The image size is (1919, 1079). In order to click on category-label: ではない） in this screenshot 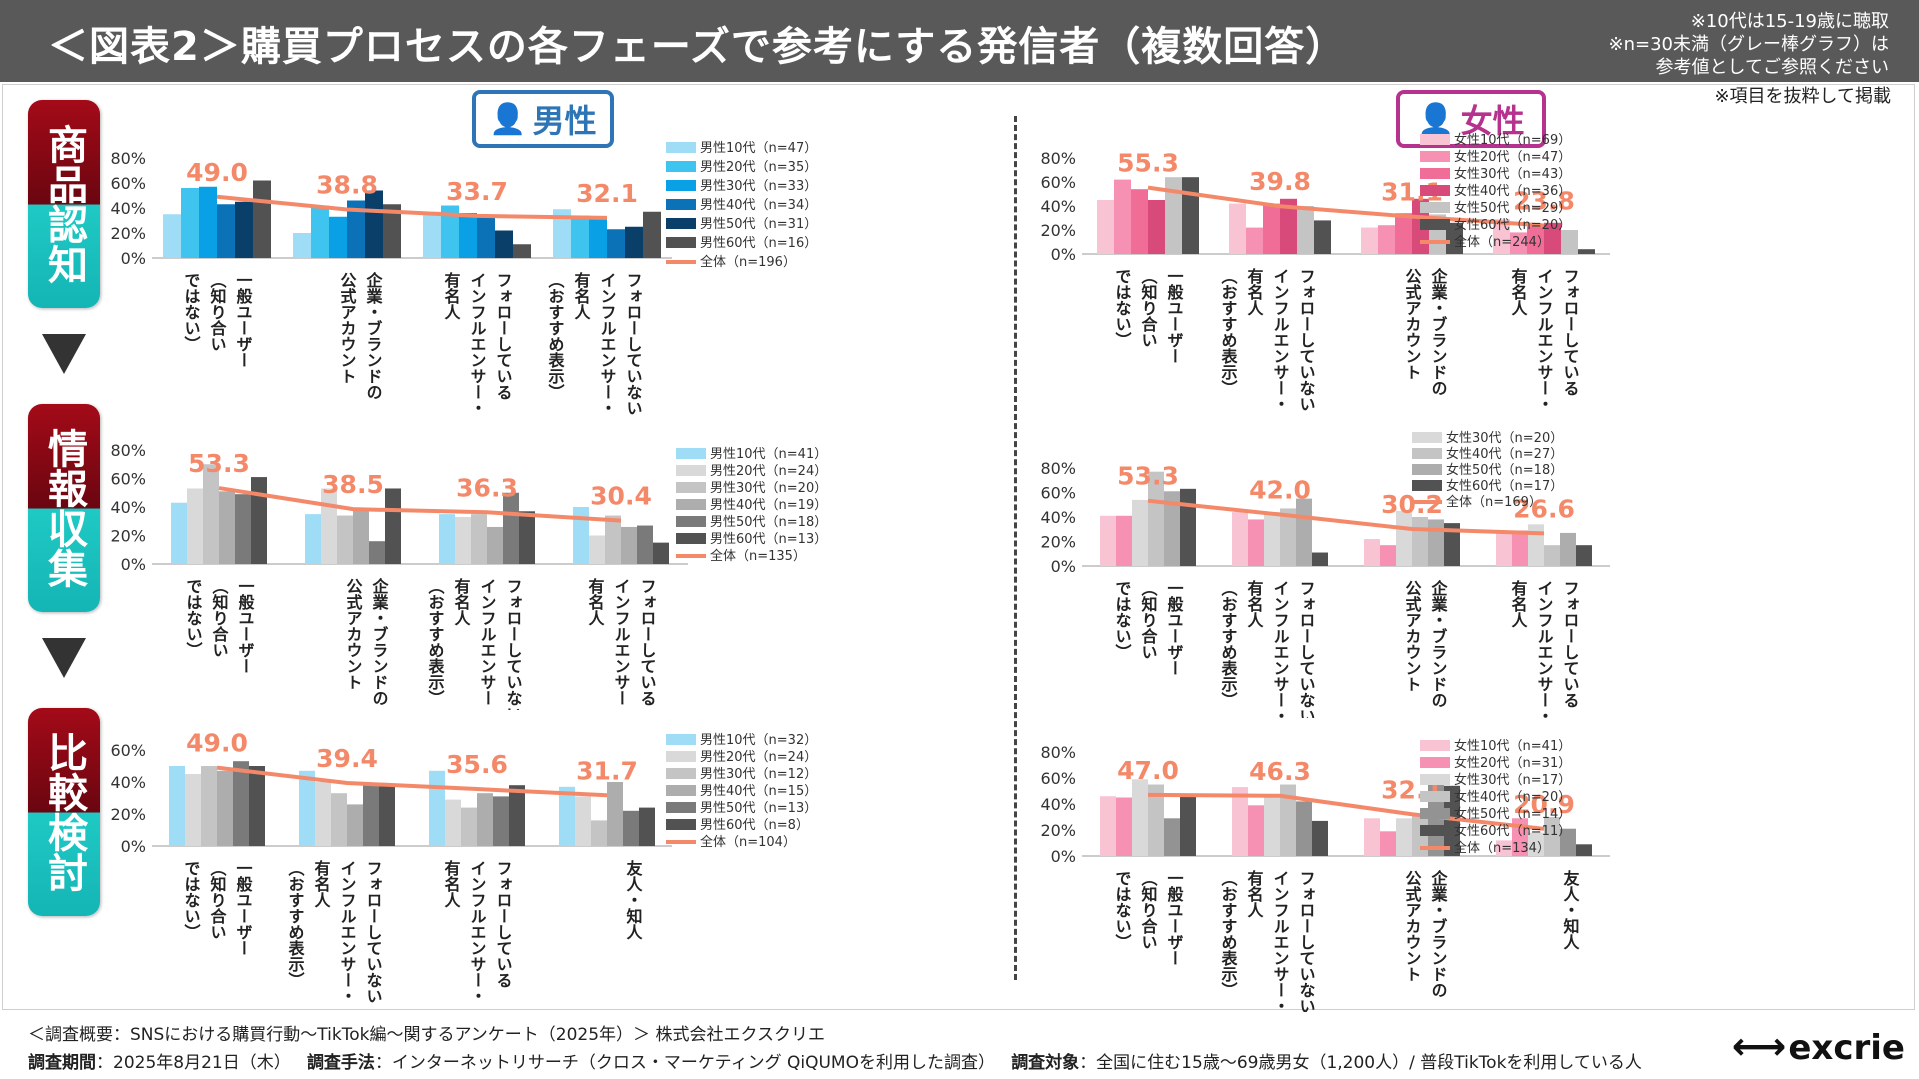, I will do `click(1122, 910)`.